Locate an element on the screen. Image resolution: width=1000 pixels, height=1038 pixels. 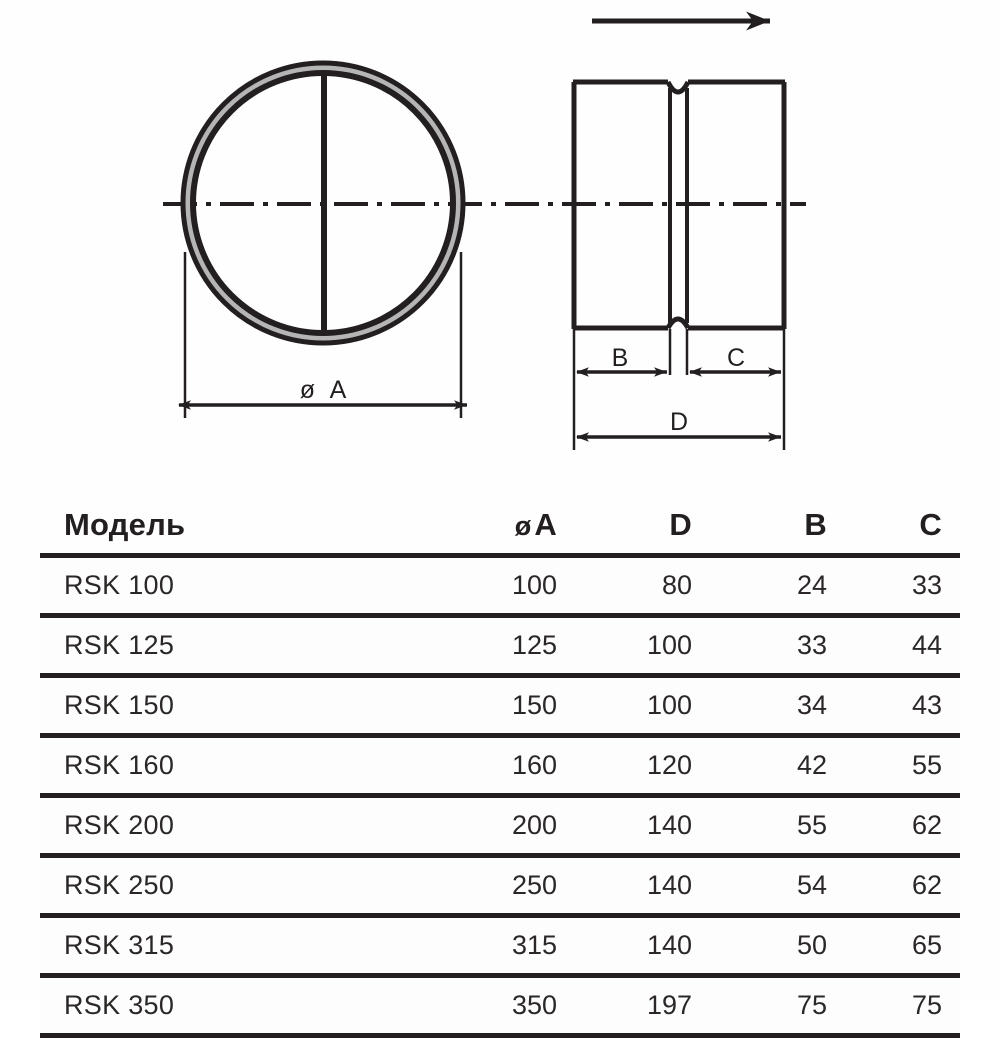
cell-c: 75 is located at coordinates (902, 1006).